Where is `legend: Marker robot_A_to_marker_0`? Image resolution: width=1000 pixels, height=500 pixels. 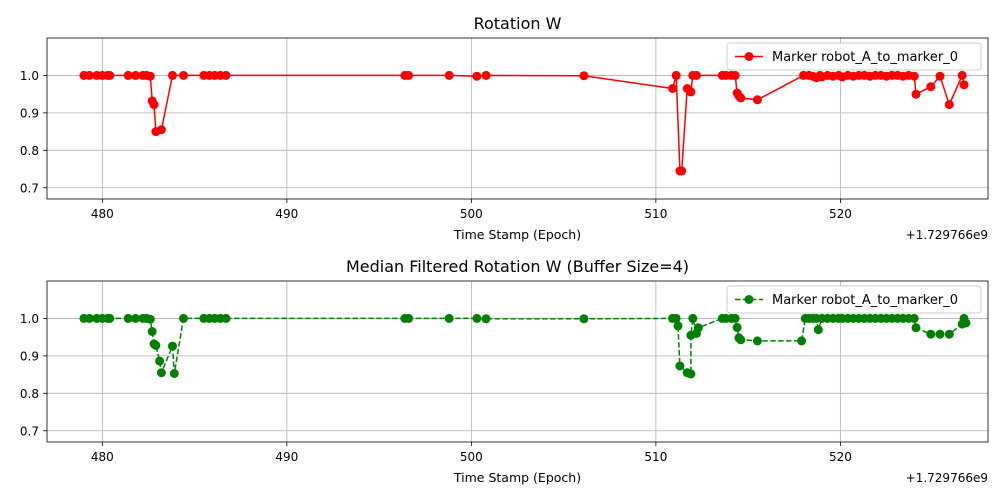
legend: Marker robot_A_to_marker_0 is located at coordinates (854, 299).